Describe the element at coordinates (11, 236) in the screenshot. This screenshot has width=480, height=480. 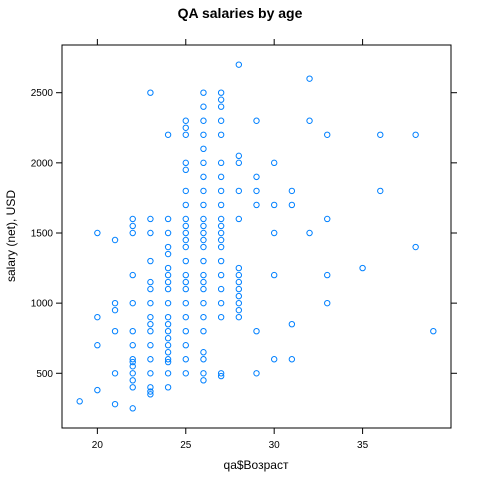
I see `y-axis-label: salary (net), USD` at that location.